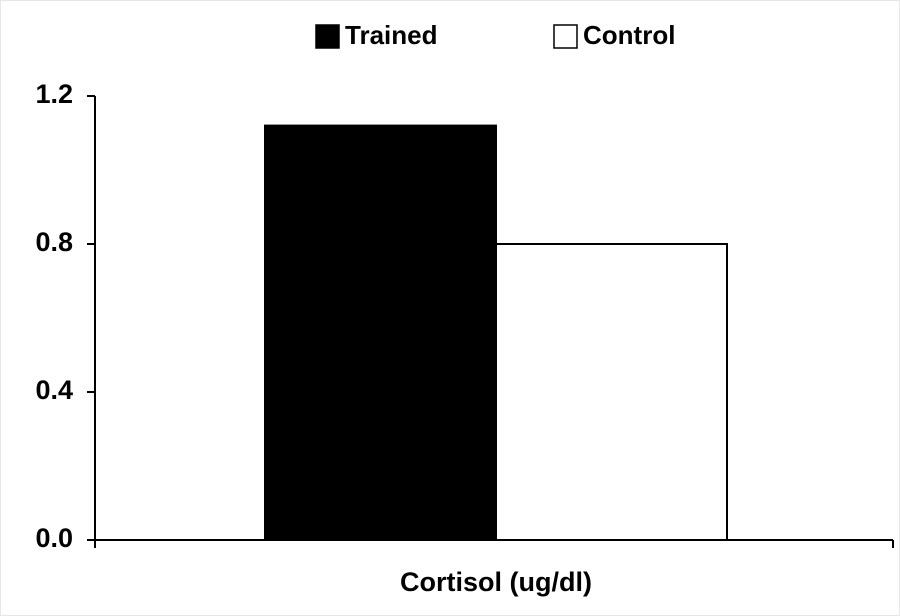  What do you see at coordinates (611, 392) in the screenshot?
I see `bar` at bounding box center [611, 392].